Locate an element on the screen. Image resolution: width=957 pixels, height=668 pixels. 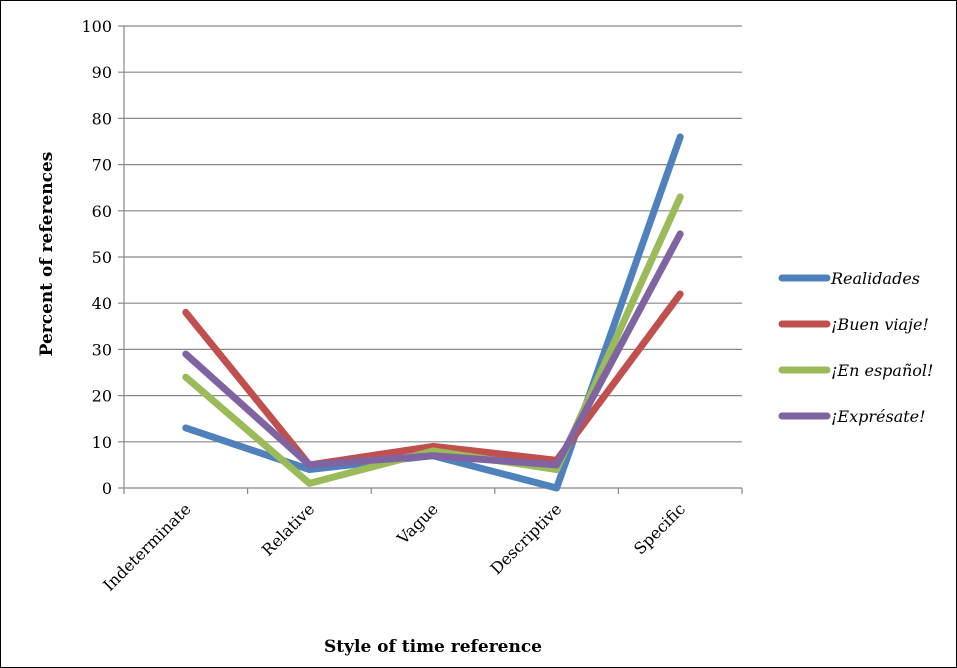
x-tick-label: Indeterminate is located at coordinates (146, 546).